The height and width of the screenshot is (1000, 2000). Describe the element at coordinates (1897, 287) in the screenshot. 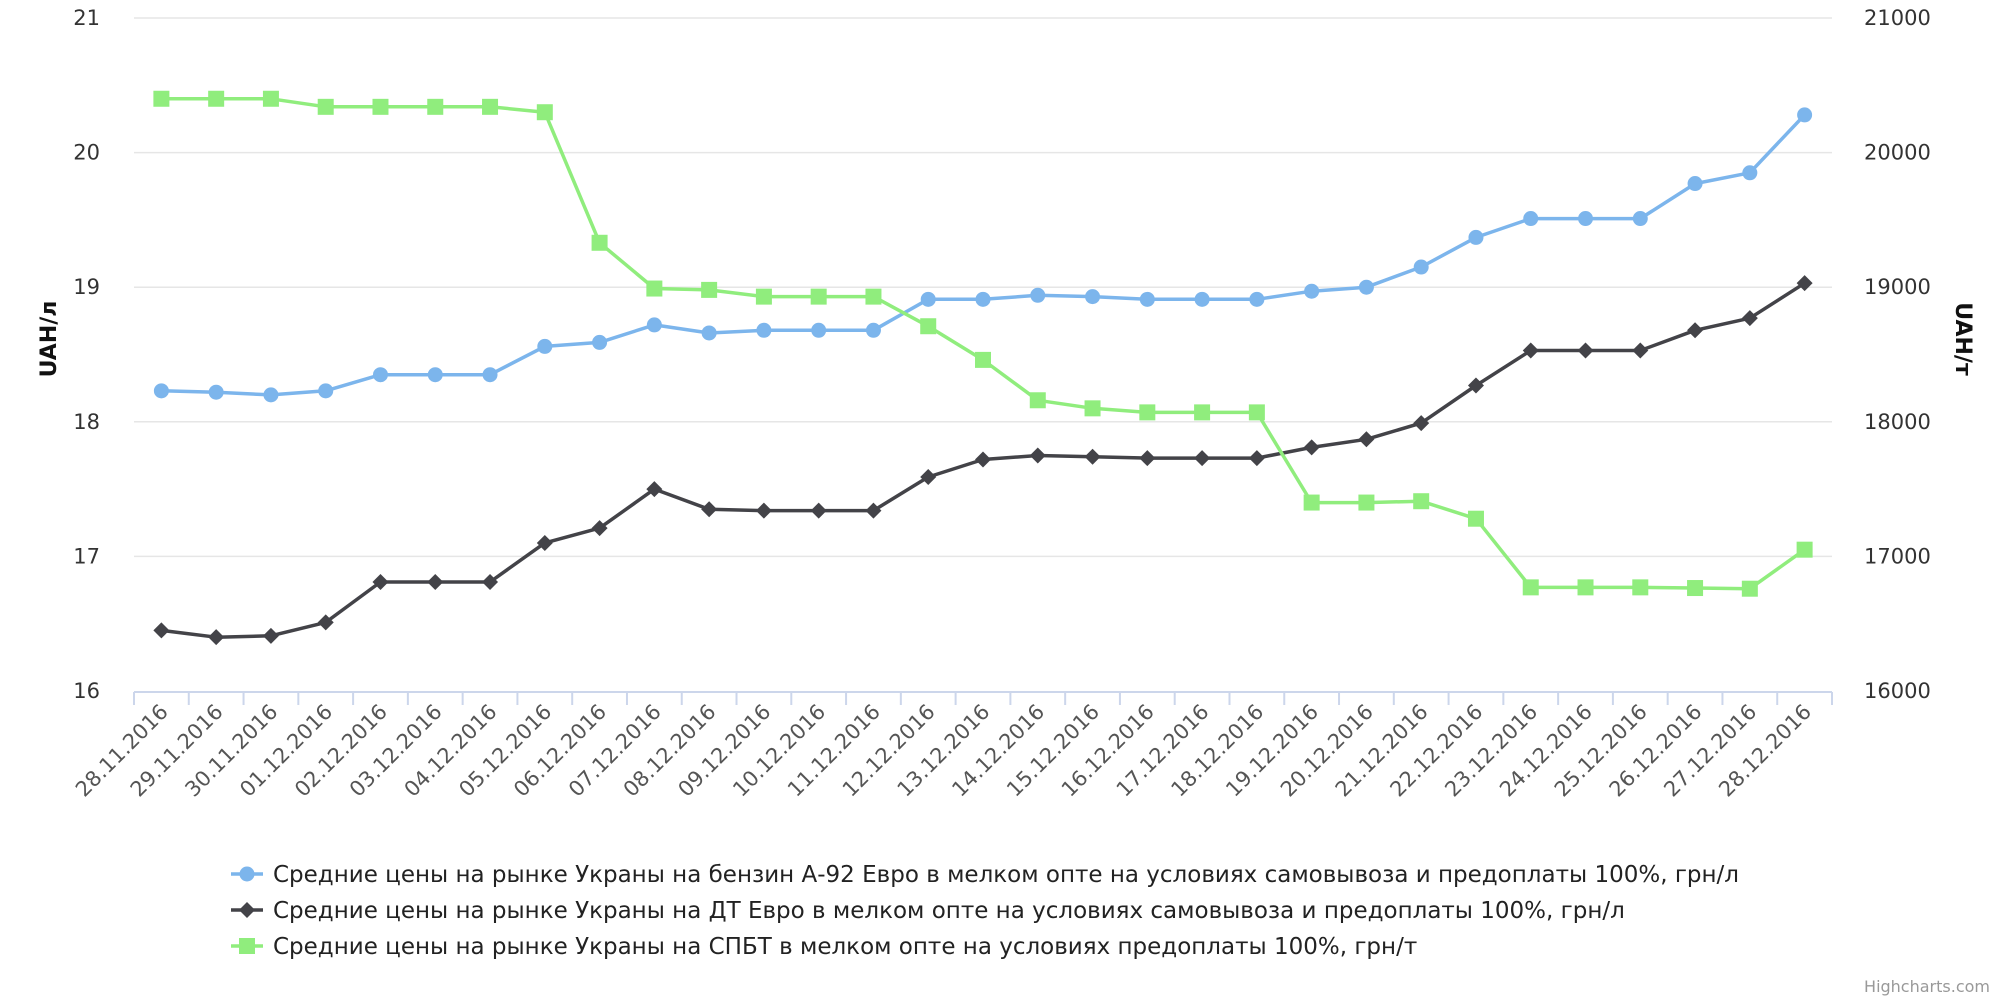

I see `y-right-tick-label: 19000` at that location.